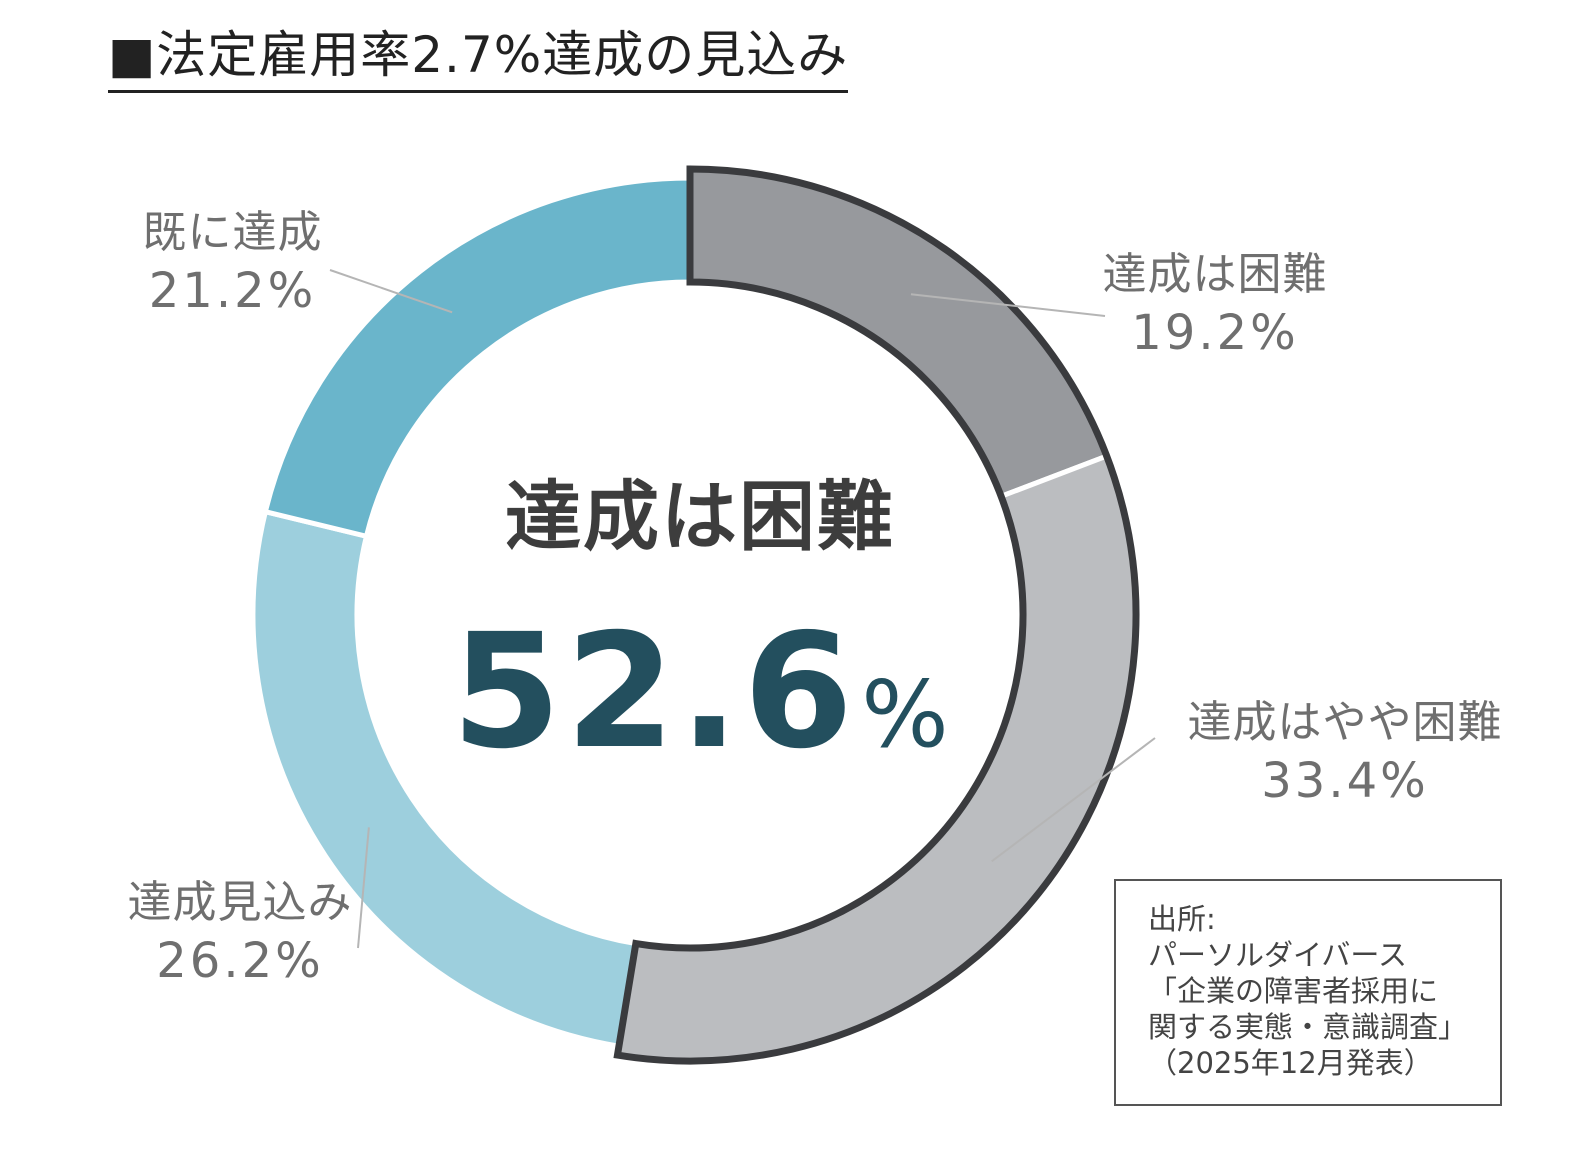 The width and height of the screenshot is (1574, 1151). What do you see at coordinates (232, 232) in the screenshot?
I see `slice-name: 既に達成` at bounding box center [232, 232].